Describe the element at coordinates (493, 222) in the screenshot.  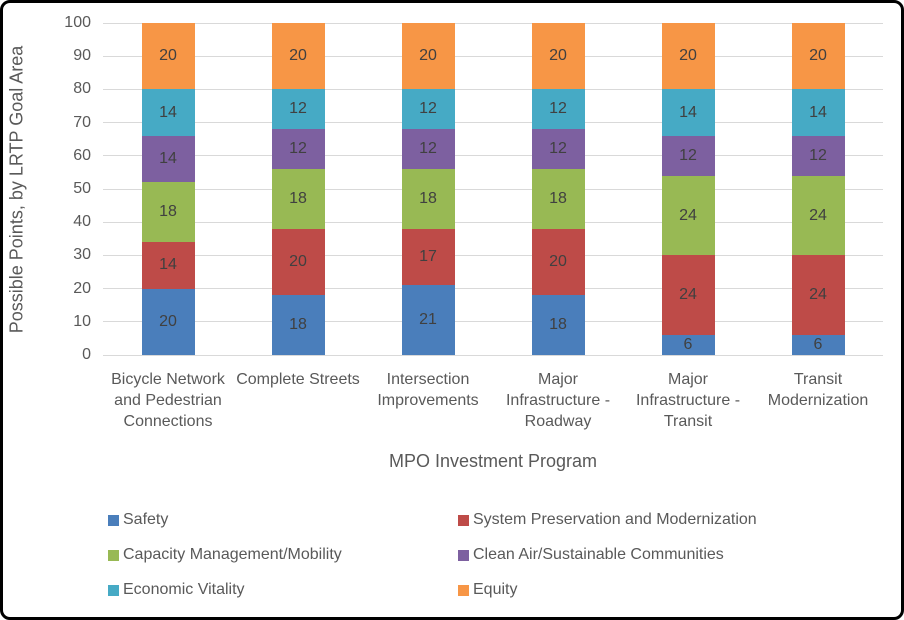
I see `gridline-y40` at that location.